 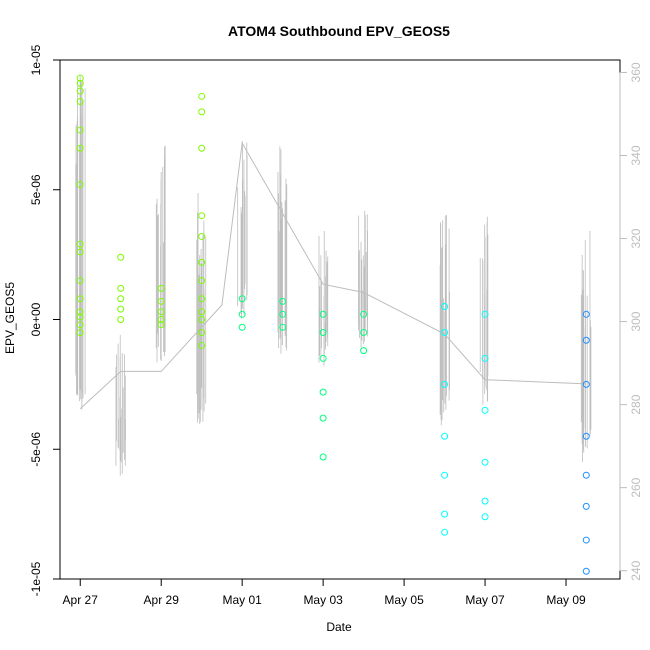 What do you see at coordinates (566, 600) in the screenshot?
I see `x-tick-label: May 09` at bounding box center [566, 600].